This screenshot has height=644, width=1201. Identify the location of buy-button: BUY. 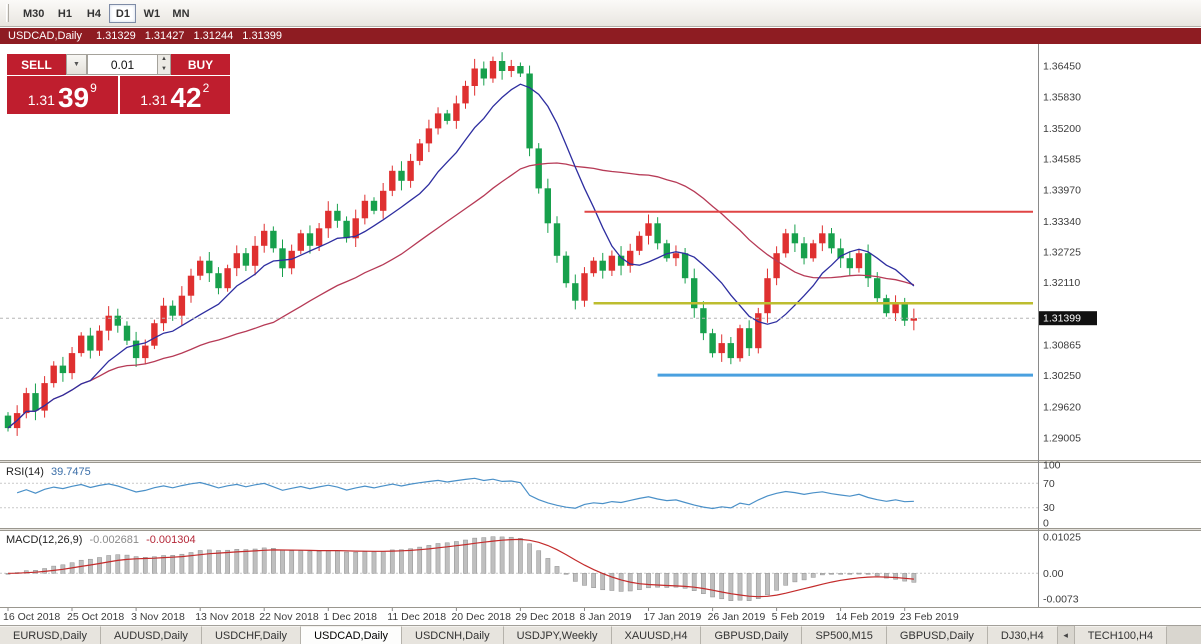
(200, 64).